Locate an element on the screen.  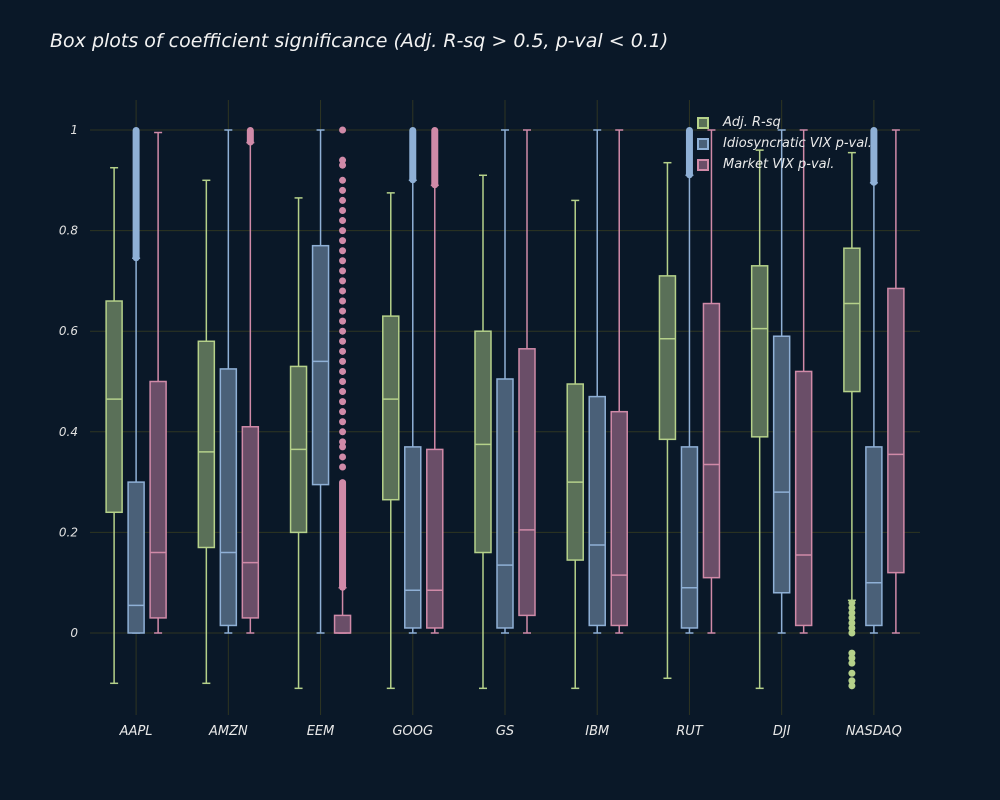
x-tick-label: AMZN is located at coordinates (228, 731).